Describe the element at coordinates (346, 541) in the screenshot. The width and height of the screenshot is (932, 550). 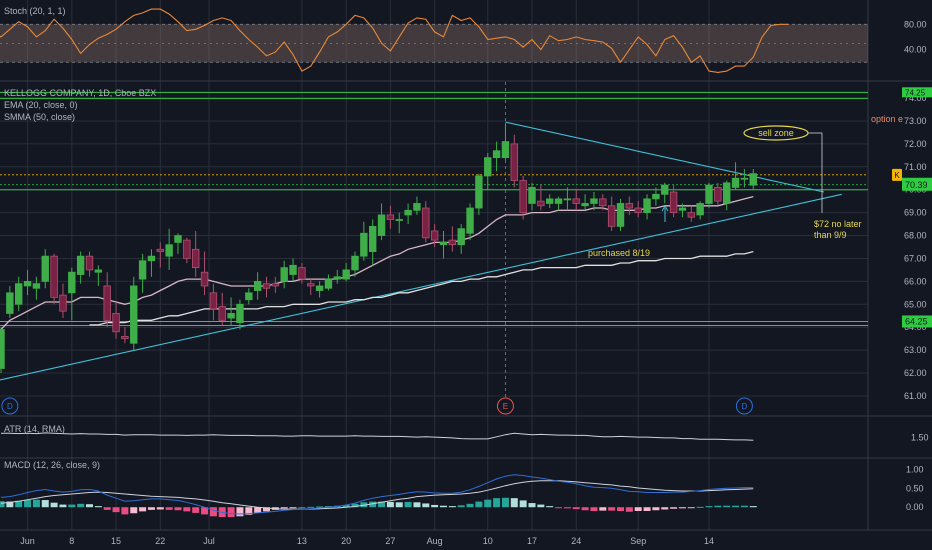
I see `time-axis-label: 20` at that location.